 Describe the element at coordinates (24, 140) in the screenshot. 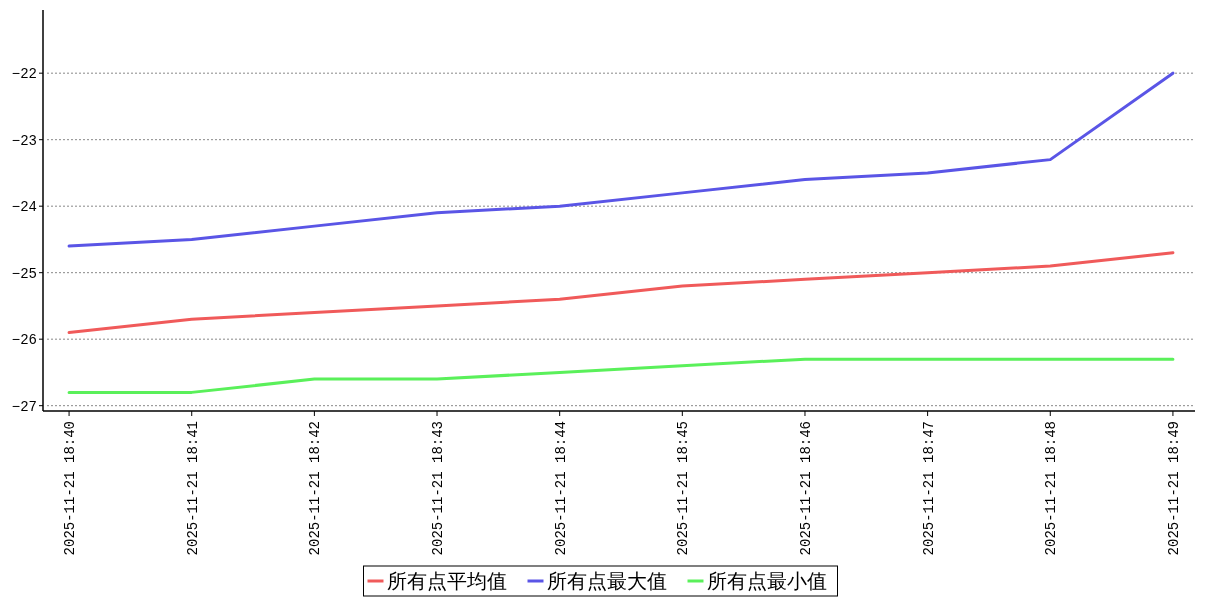

I see `y-tick-label: −23` at that location.